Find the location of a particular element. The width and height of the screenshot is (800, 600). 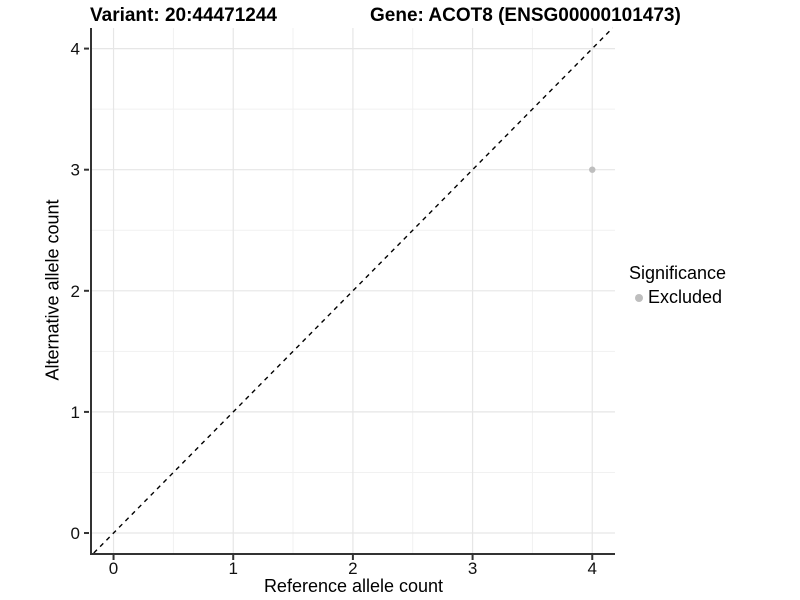

legend-entry-excluded: Excluded is located at coordinates (677, 297).